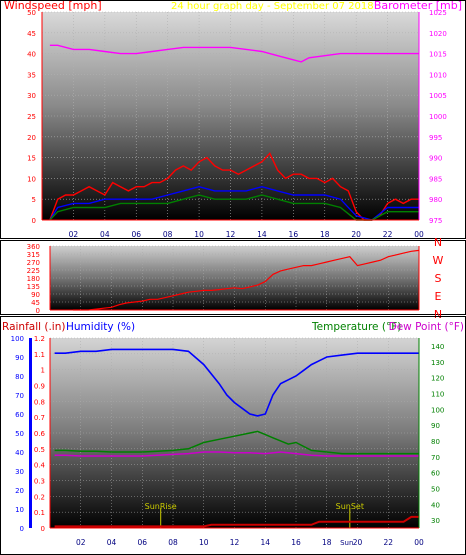 The image size is (466, 555). I want to click on rain-y-tick-label: 0.8, so click(39, 402).